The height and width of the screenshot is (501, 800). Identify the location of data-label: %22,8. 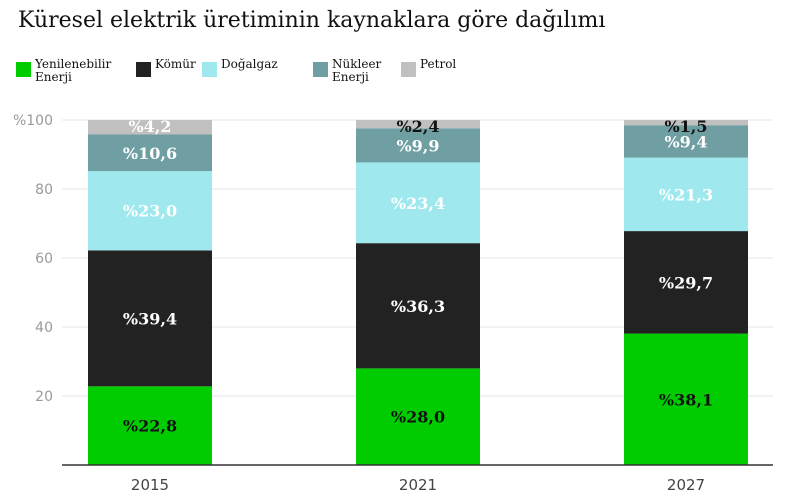
(150, 426).